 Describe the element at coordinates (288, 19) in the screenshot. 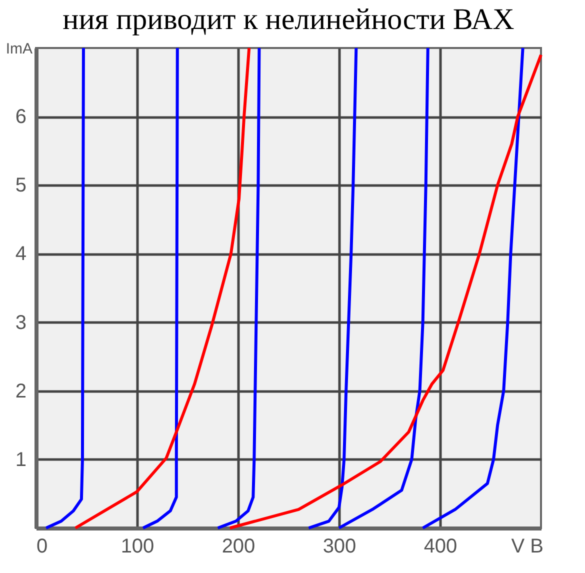

I see `chart-title: ния приводит к нелинейности ВАХ` at that location.